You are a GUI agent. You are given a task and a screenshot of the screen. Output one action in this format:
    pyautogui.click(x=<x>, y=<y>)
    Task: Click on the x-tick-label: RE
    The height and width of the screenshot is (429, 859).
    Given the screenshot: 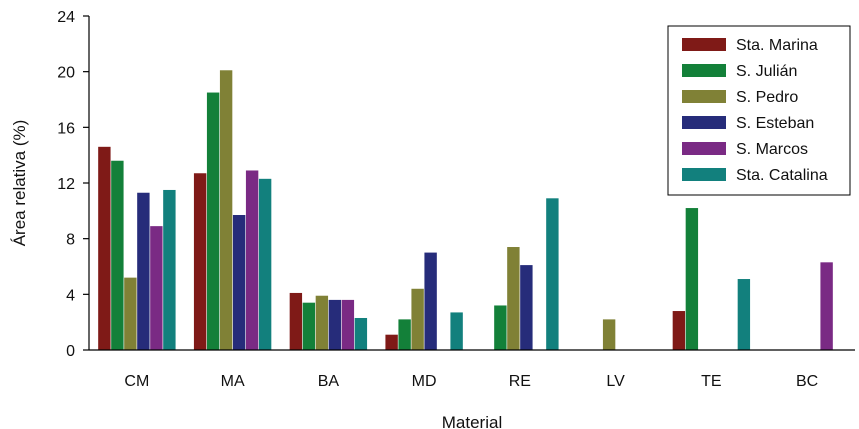 What is the action you would take?
    pyautogui.click(x=520, y=381)
    